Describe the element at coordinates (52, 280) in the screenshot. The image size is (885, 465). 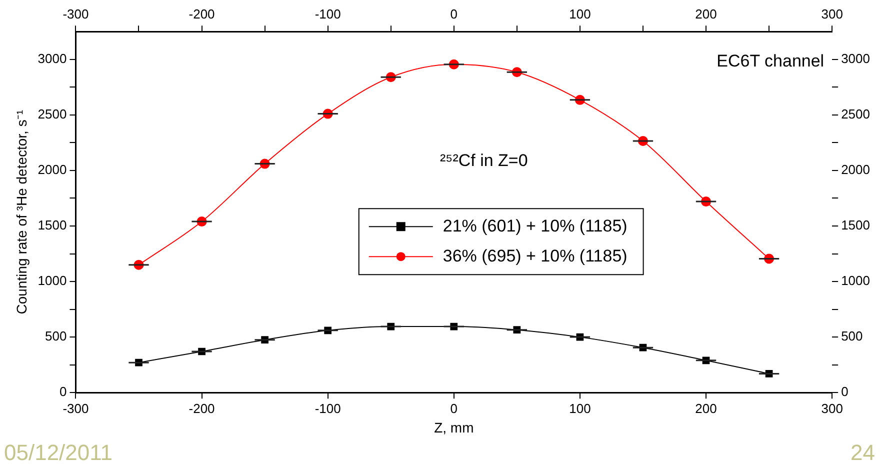
I see `y-tick-label: 1000` at that location.